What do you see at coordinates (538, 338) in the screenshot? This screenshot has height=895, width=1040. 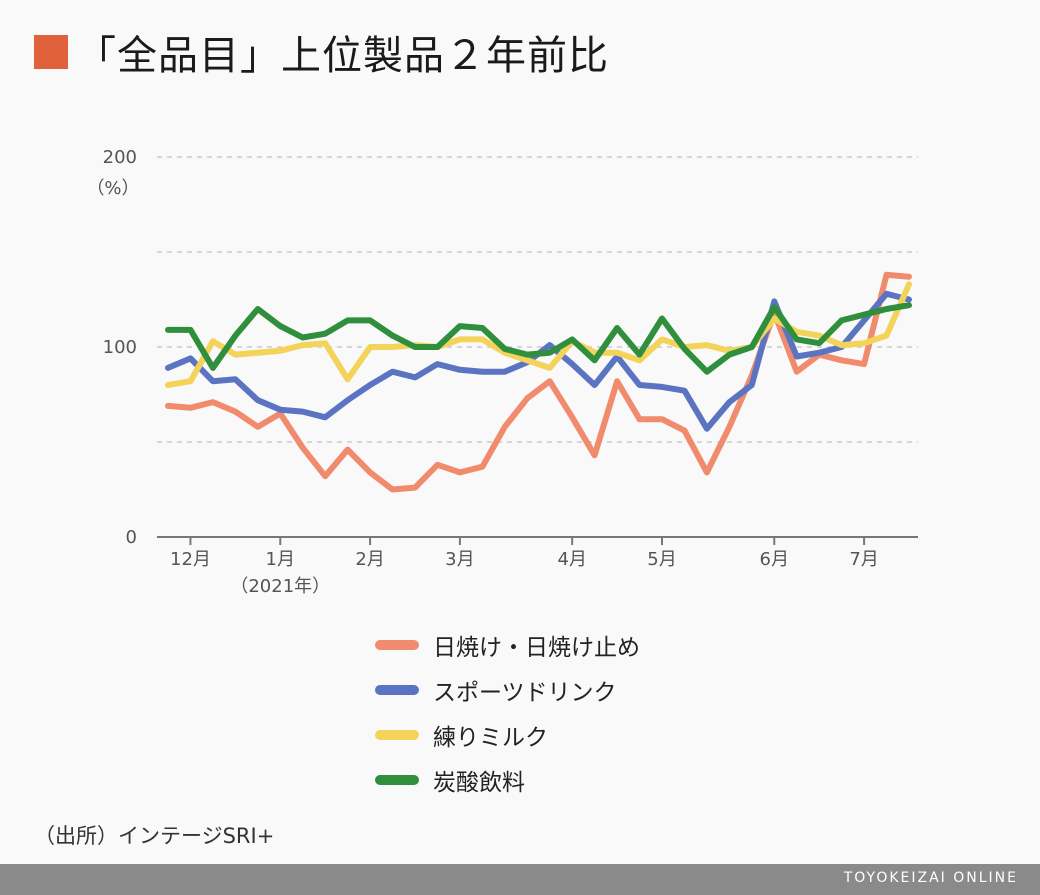 I see `series-line` at bounding box center [538, 338].